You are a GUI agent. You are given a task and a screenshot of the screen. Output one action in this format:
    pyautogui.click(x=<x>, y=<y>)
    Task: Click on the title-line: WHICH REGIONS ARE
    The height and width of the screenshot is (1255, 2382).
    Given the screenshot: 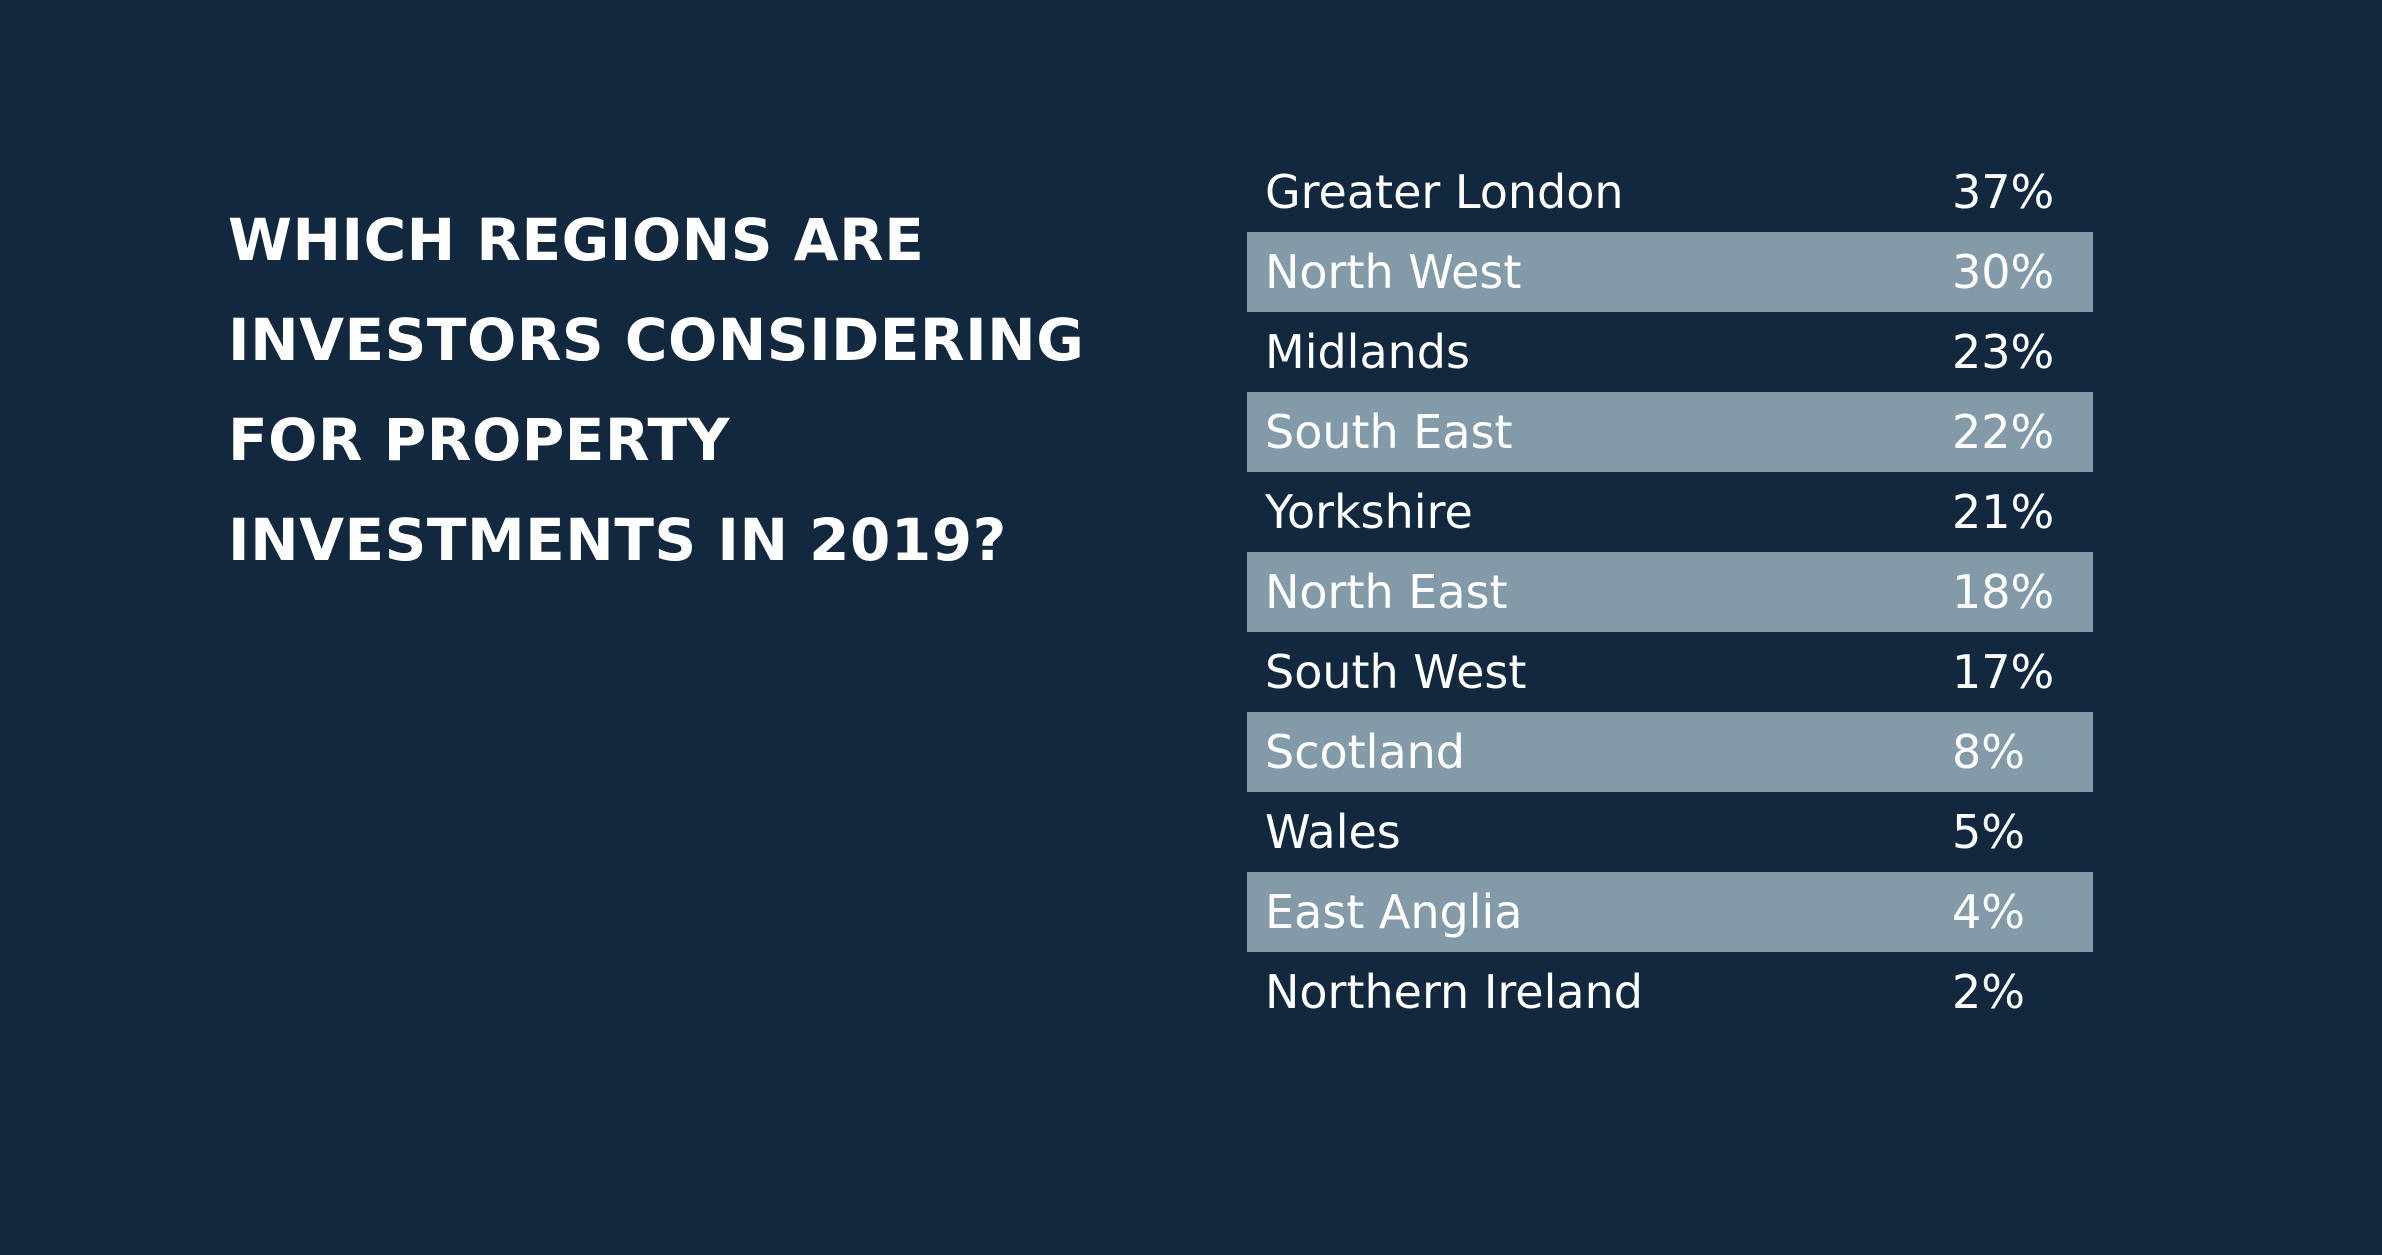 What is the action you would take?
    pyautogui.click(x=576, y=240)
    